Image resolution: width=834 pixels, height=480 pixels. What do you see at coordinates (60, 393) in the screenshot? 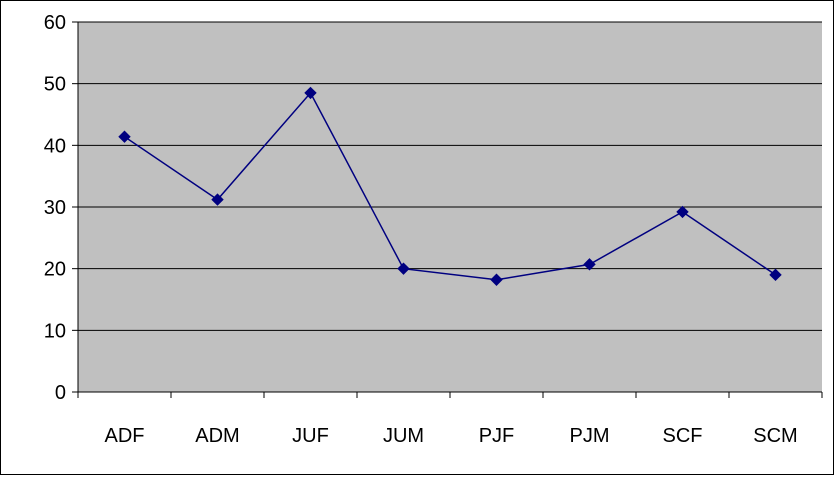
I see `y-tick-label: 0` at bounding box center [60, 393].